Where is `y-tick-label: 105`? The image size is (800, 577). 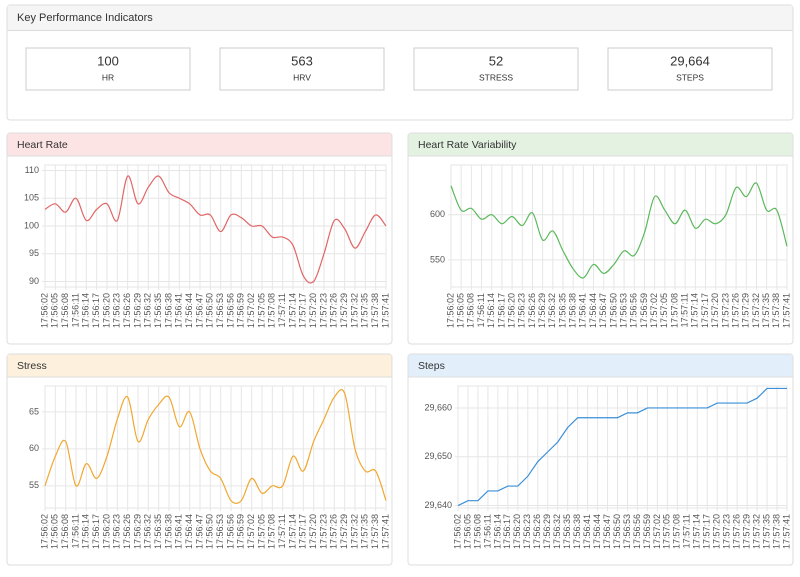
y-tick-label: 105 is located at coordinates (31, 198).